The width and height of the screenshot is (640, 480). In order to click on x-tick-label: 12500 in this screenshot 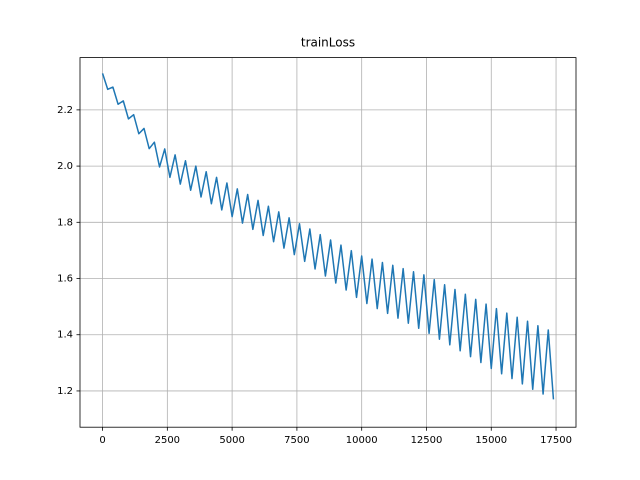, I will do `click(427, 440)`.